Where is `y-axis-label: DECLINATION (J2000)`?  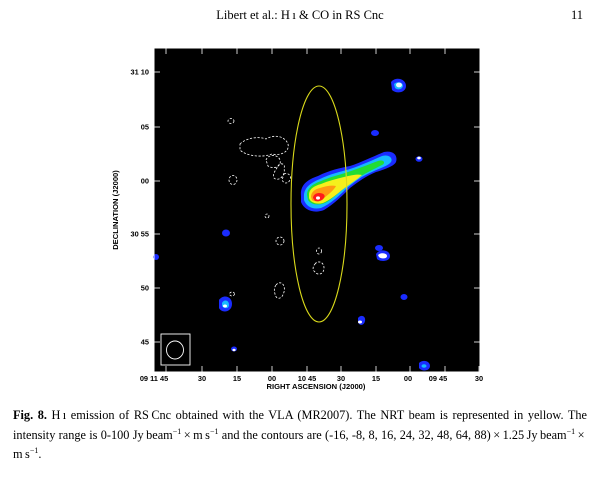
y-axis-label: DECLINATION (J2000) is located at coordinates (115, 210).